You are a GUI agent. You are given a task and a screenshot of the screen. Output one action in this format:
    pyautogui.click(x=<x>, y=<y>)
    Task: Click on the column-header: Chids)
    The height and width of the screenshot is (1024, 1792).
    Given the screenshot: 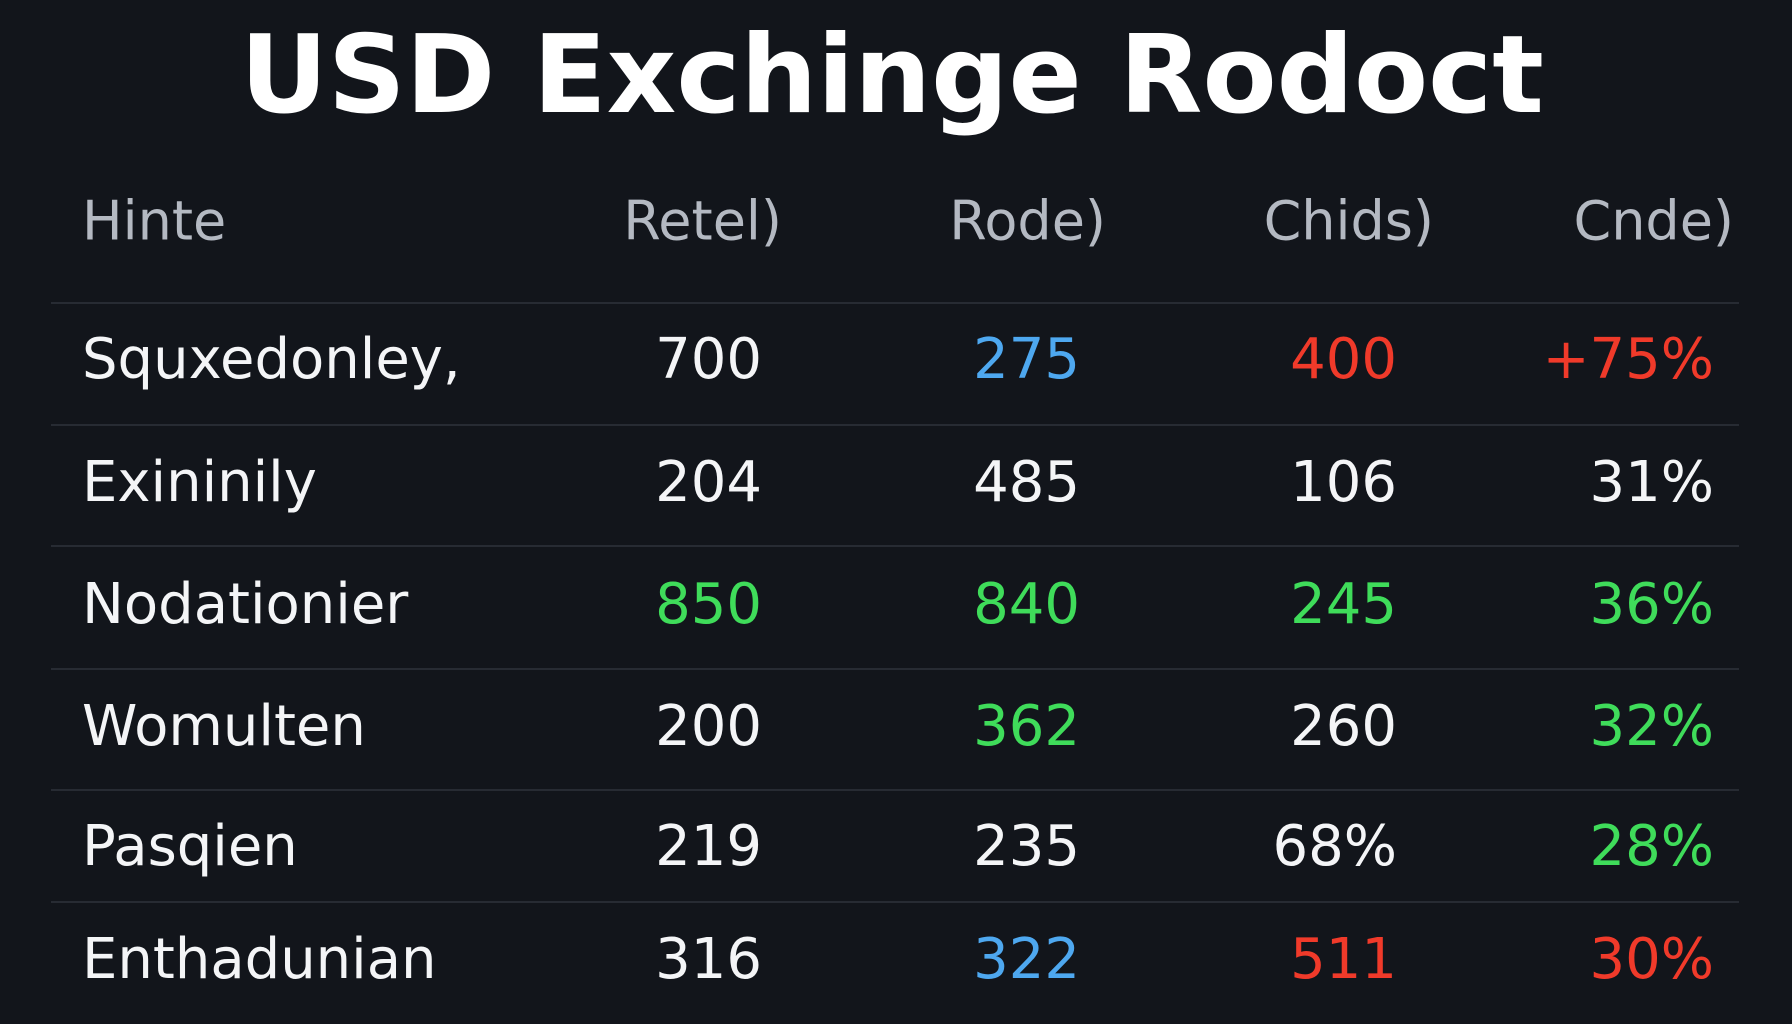 What is the action you would take?
    pyautogui.click(x=1349, y=221)
    